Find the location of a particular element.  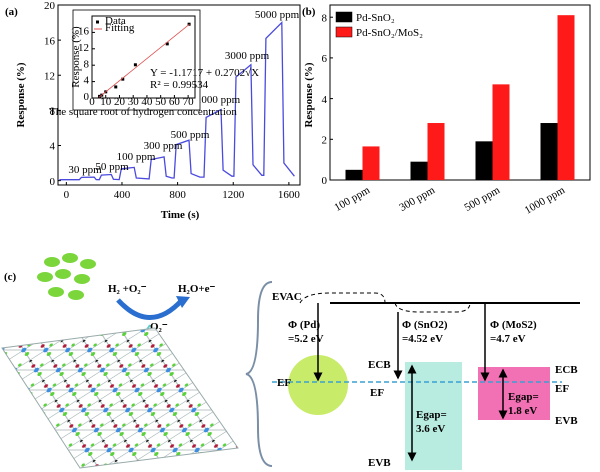

x-tick-label: 10 is located at coordinates (106, 102).